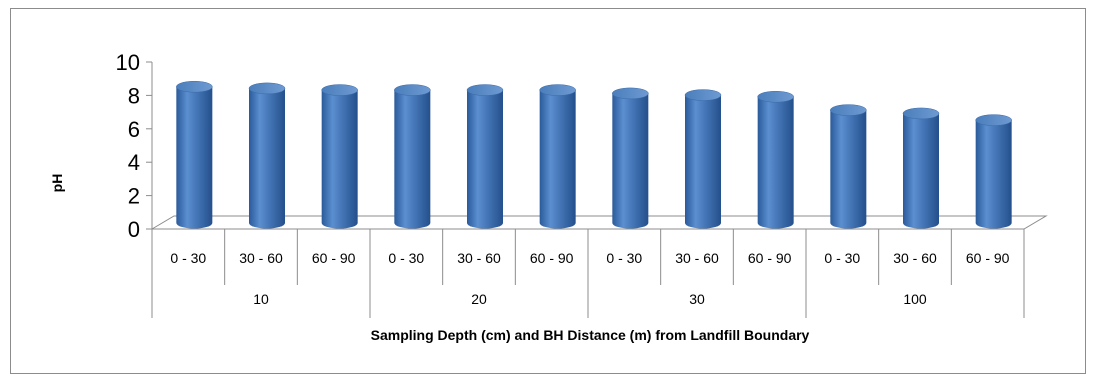 The image size is (1099, 385). What do you see at coordinates (697, 299) in the screenshot?
I see `x-group-label: 30` at bounding box center [697, 299].